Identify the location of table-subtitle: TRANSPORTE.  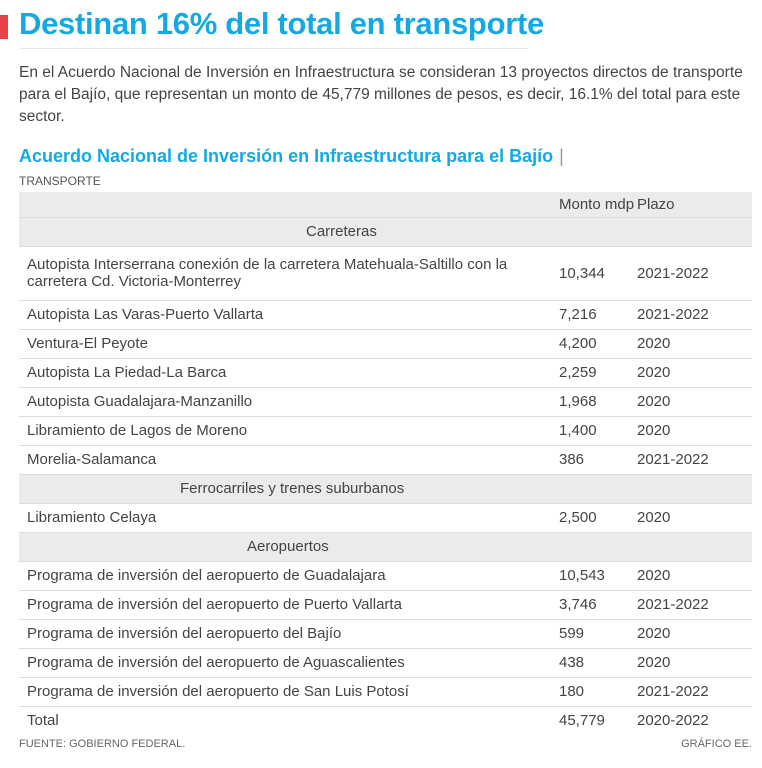
(60, 181).